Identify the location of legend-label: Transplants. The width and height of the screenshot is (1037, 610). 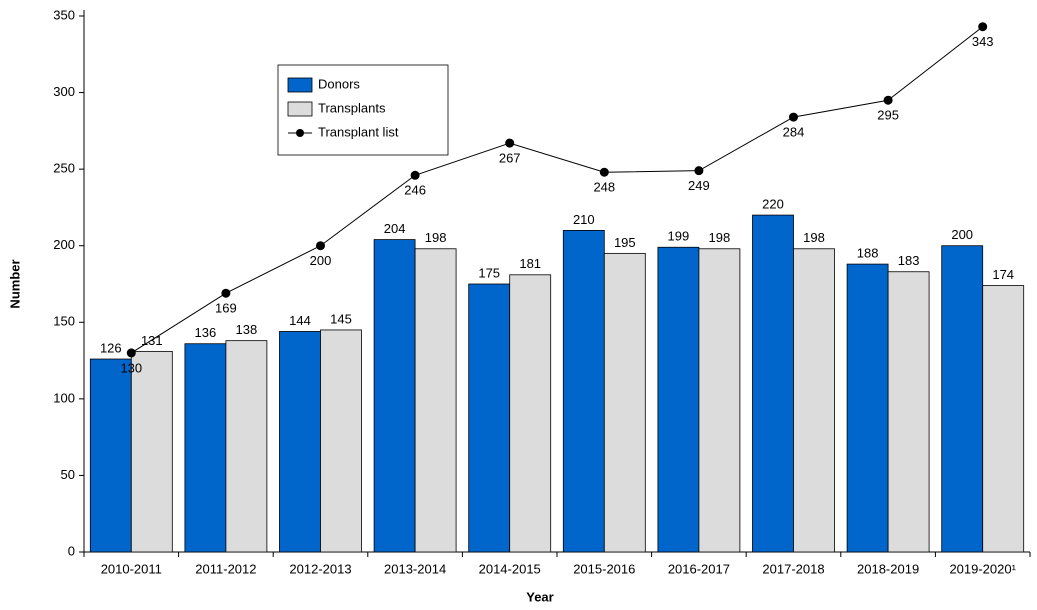
(352, 107).